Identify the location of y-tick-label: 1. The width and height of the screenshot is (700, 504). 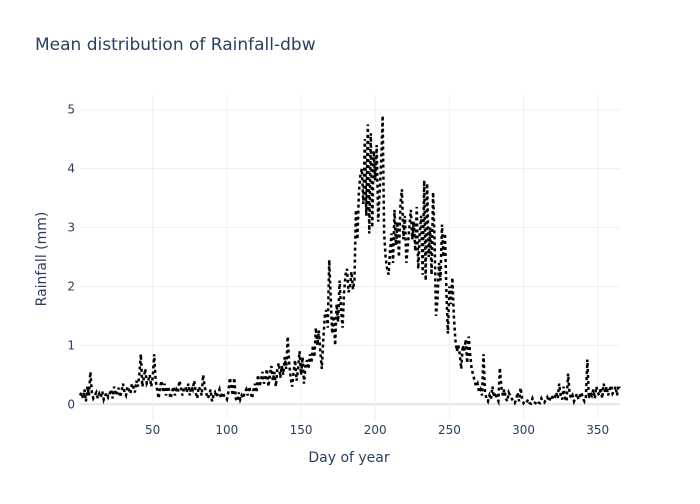
(71, 345).